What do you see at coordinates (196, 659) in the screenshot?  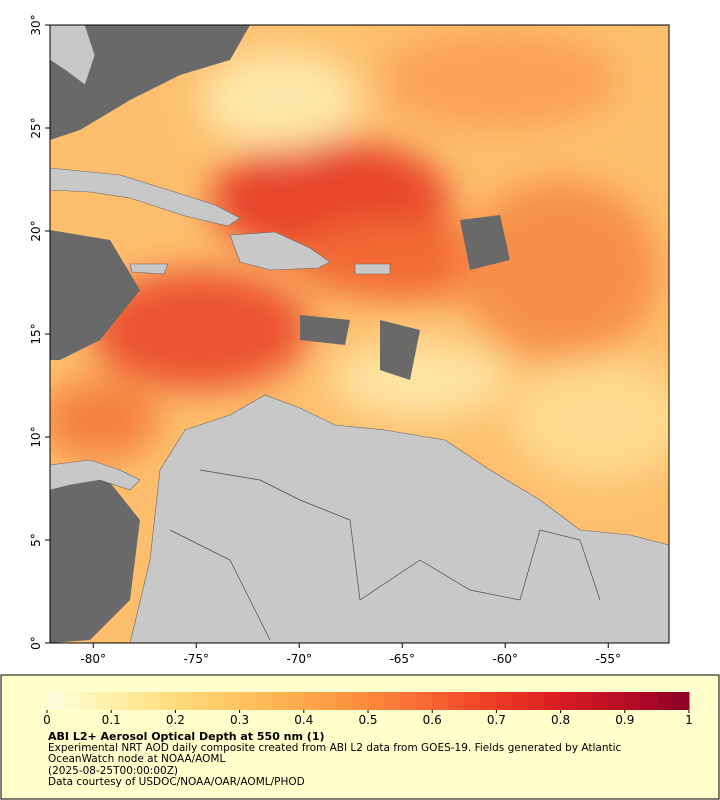 I see `x-tick-label: -75°` at bounding box center [196, 659].